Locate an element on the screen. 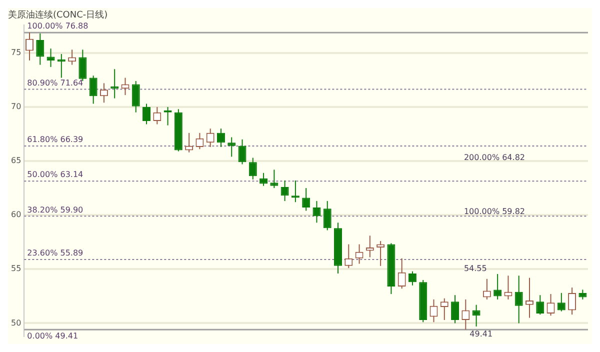  annotation: 100.00% 59.82 is located at coordinates (495, 211).